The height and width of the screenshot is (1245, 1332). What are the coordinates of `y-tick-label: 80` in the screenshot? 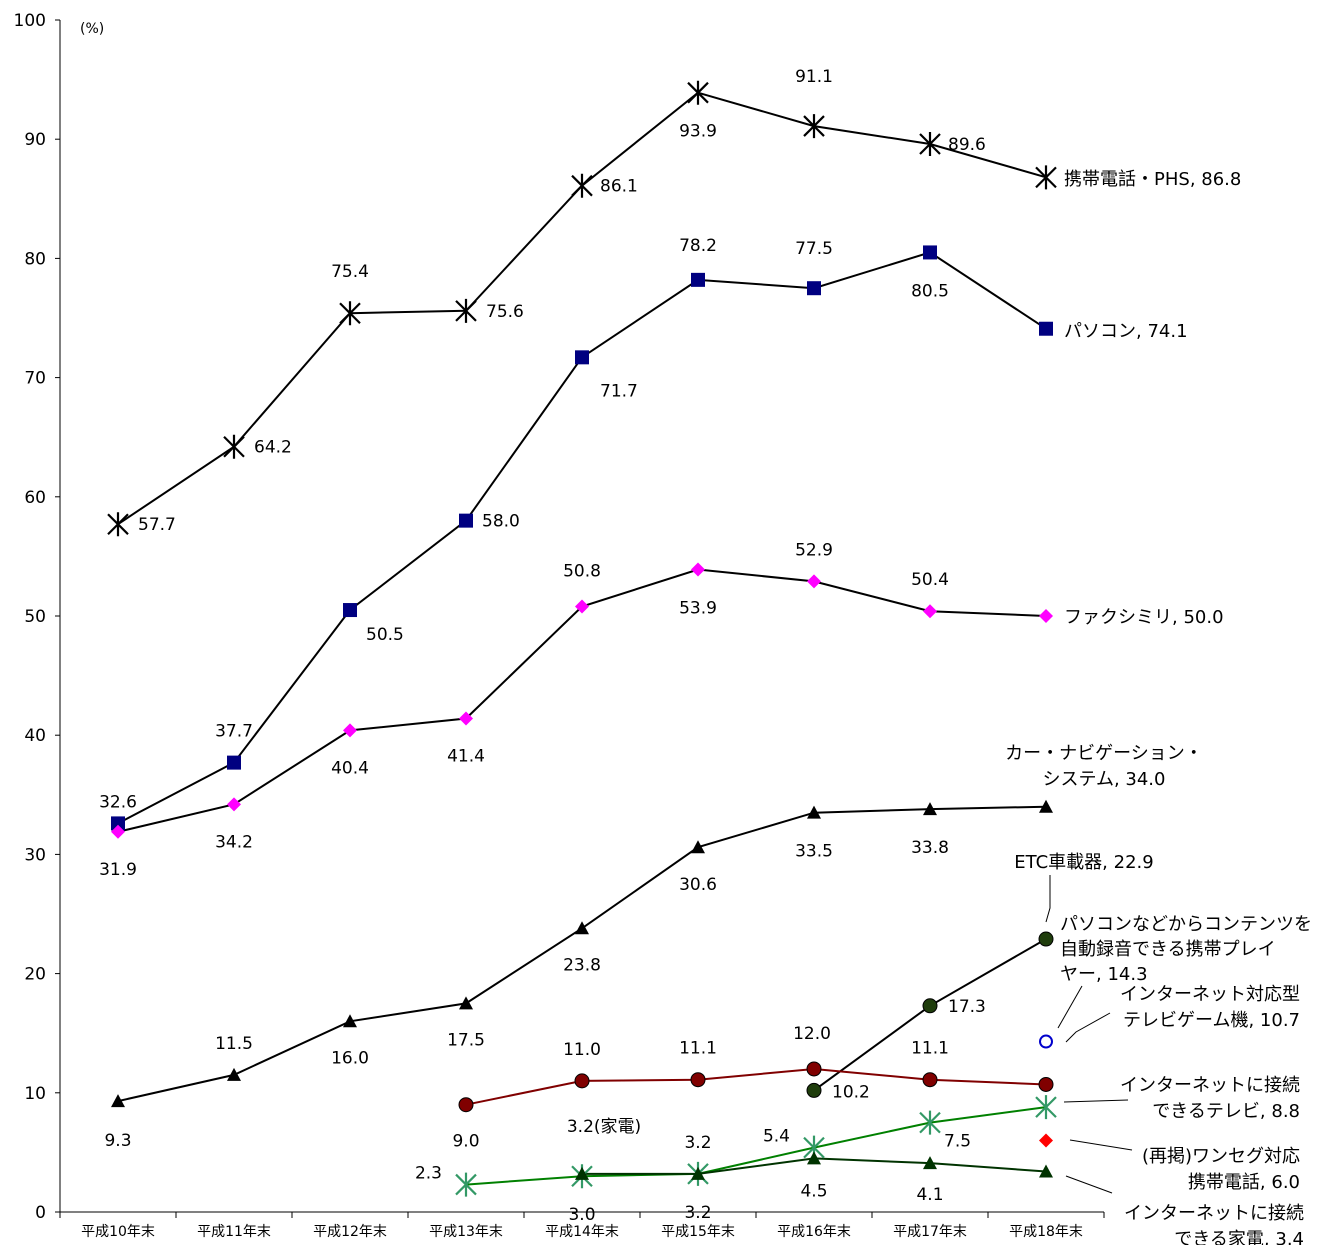 It's located at (35, 259).